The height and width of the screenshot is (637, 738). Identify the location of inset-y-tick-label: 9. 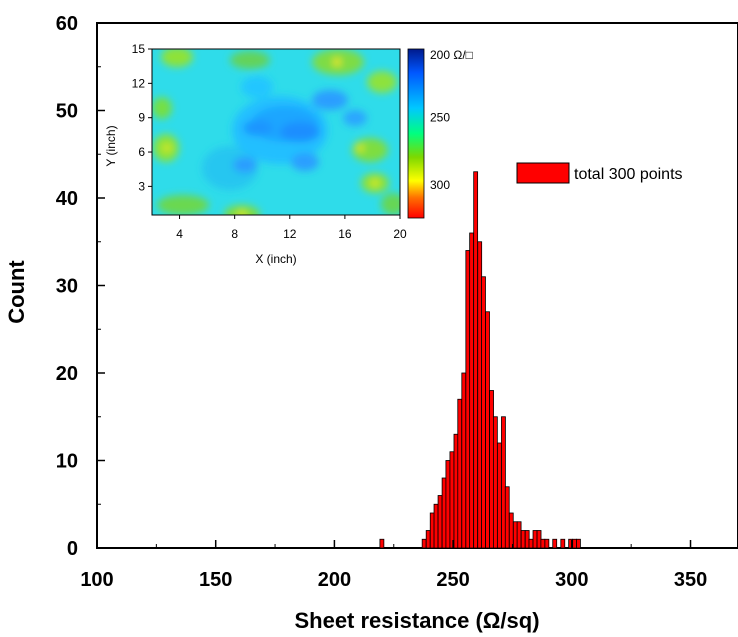
(141, 118).